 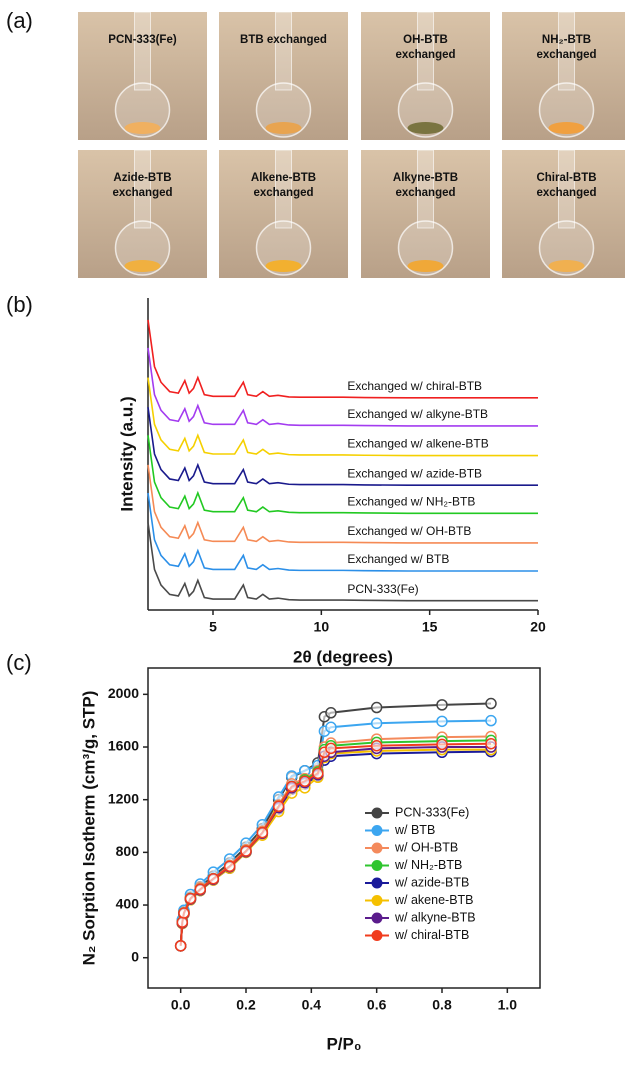 What do you see at coordinates (181, 1005) in the screenshot?
I see `x-tick-label: 0.0` at bounding box center [181, 1005].